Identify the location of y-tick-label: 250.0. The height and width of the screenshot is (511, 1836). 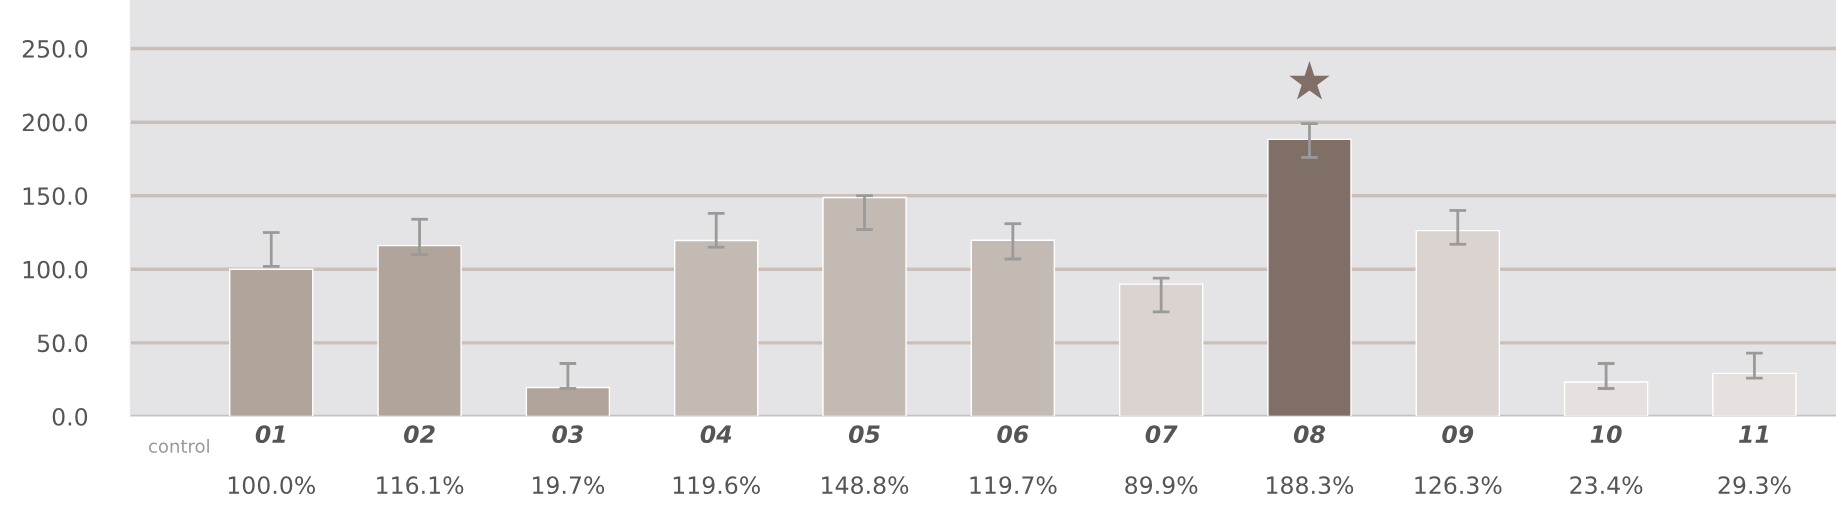
(55, 49).